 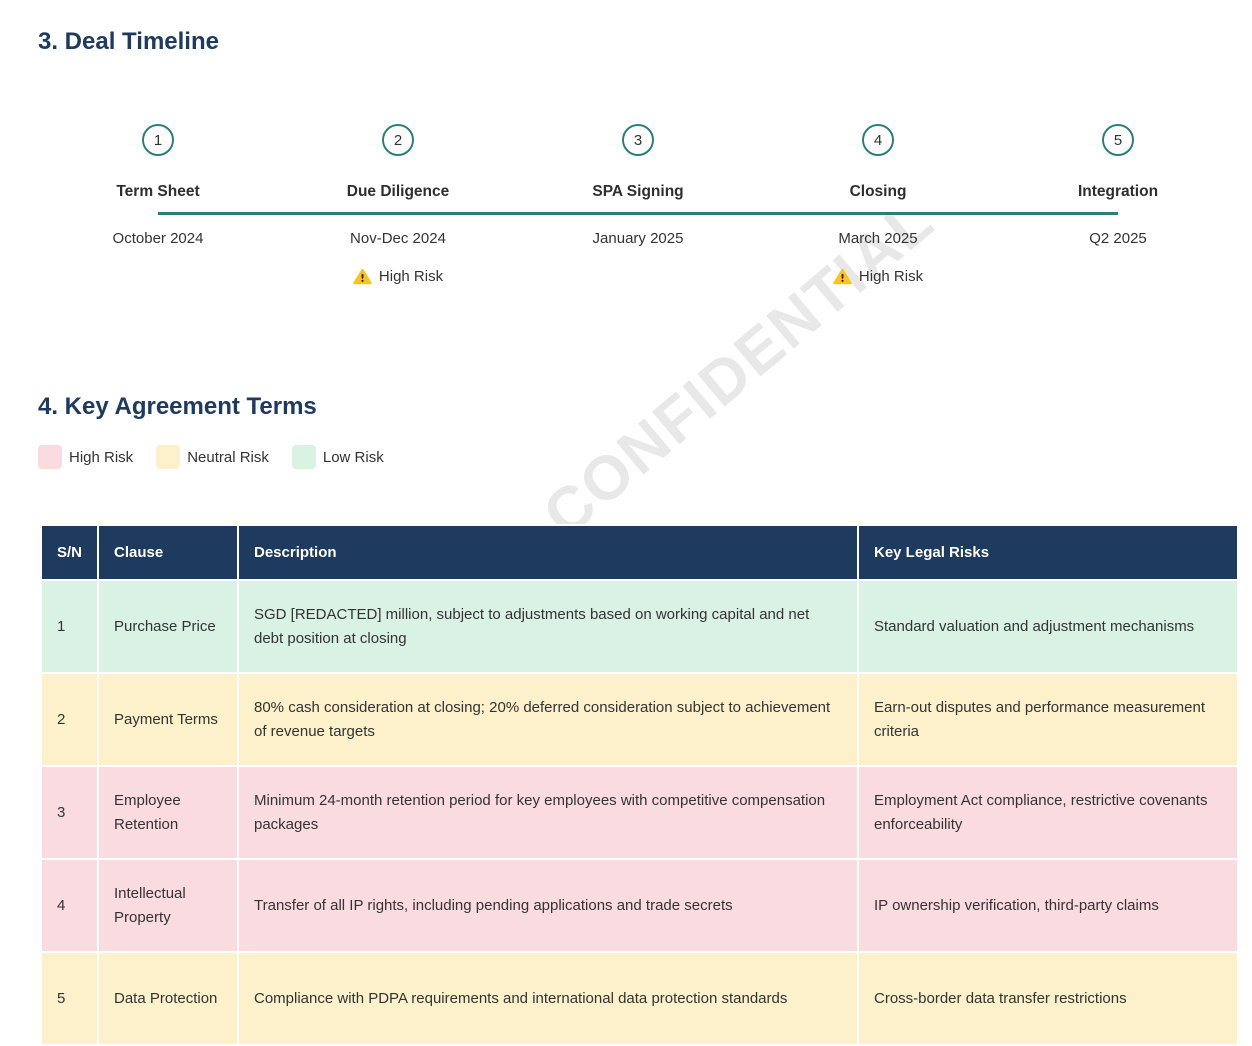 I want to click on timeline-step: 4 Closing March 2025 High Risk, so click(x=878, y=204).